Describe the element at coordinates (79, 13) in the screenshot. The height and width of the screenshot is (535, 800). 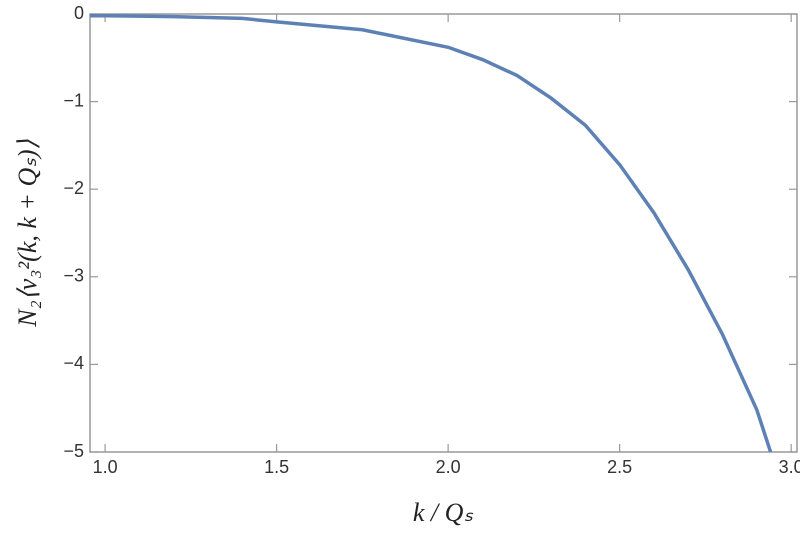
I see `y-tick-label: 0` at that location.